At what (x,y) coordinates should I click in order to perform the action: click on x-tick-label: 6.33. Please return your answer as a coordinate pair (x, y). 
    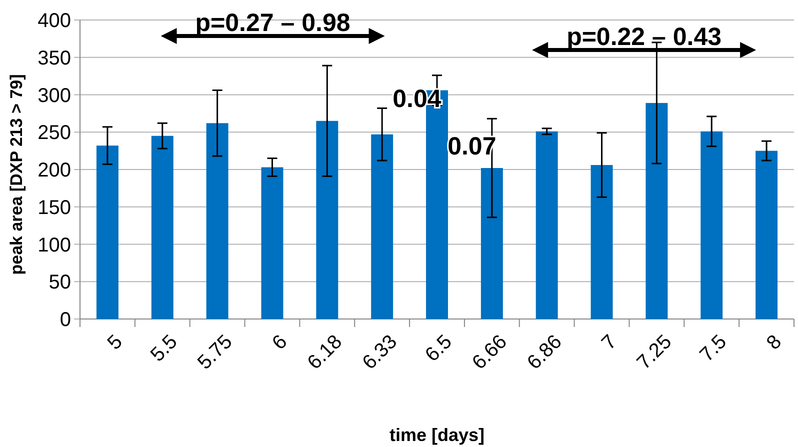
    Looking at the image, I should click on (380, 352).